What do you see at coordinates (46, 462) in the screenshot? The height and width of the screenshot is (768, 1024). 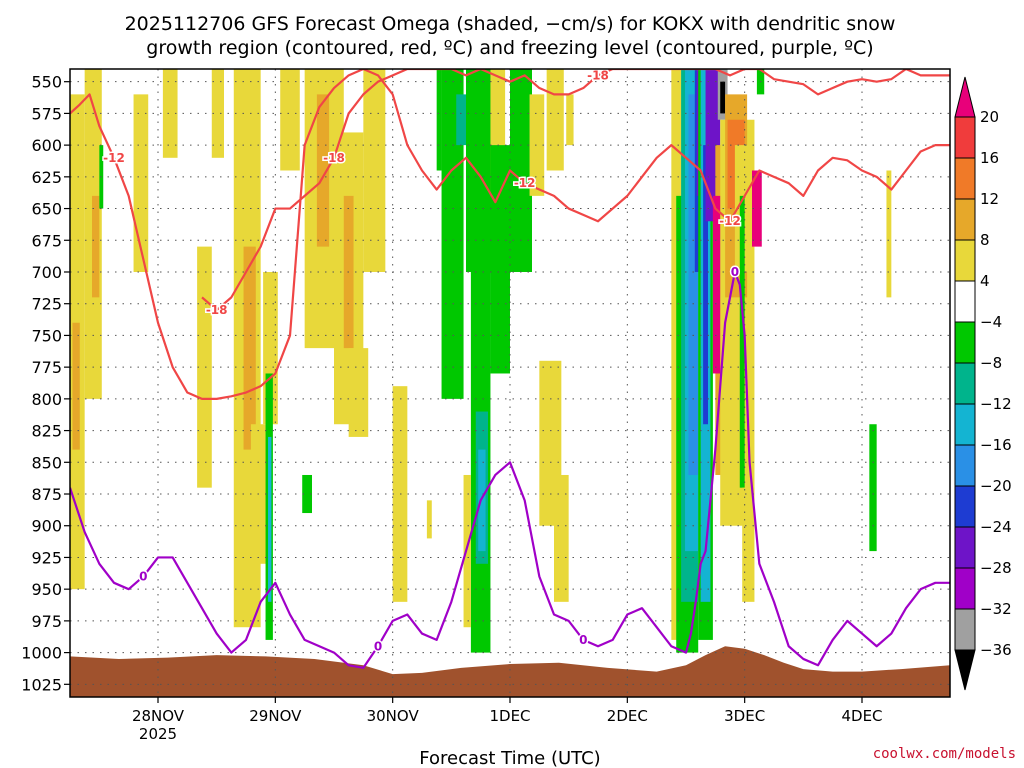 I see `y-tick-label: 850` at bounding box center [46, 462].